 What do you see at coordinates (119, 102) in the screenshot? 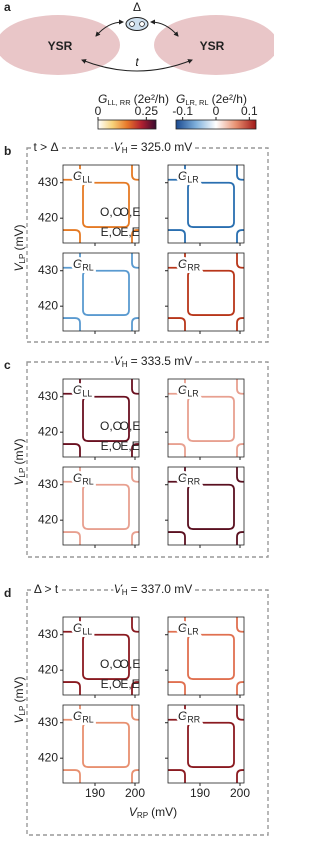
I see `subscript: LL, RR` at bounding box center [119, 102].